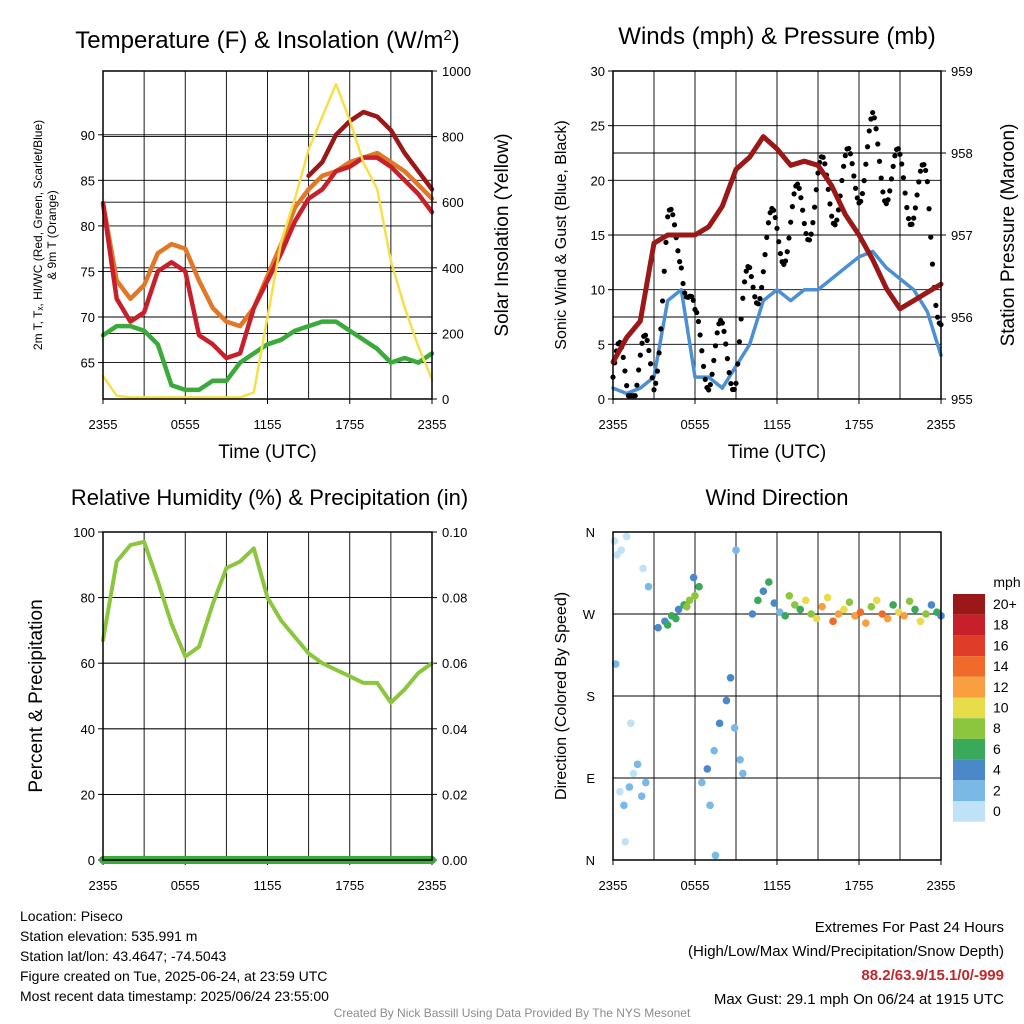 This screenshot has height=1024, width=1024. I want to click on extremes-title: Extremes For Past 24 Hours, so click(909, 927).